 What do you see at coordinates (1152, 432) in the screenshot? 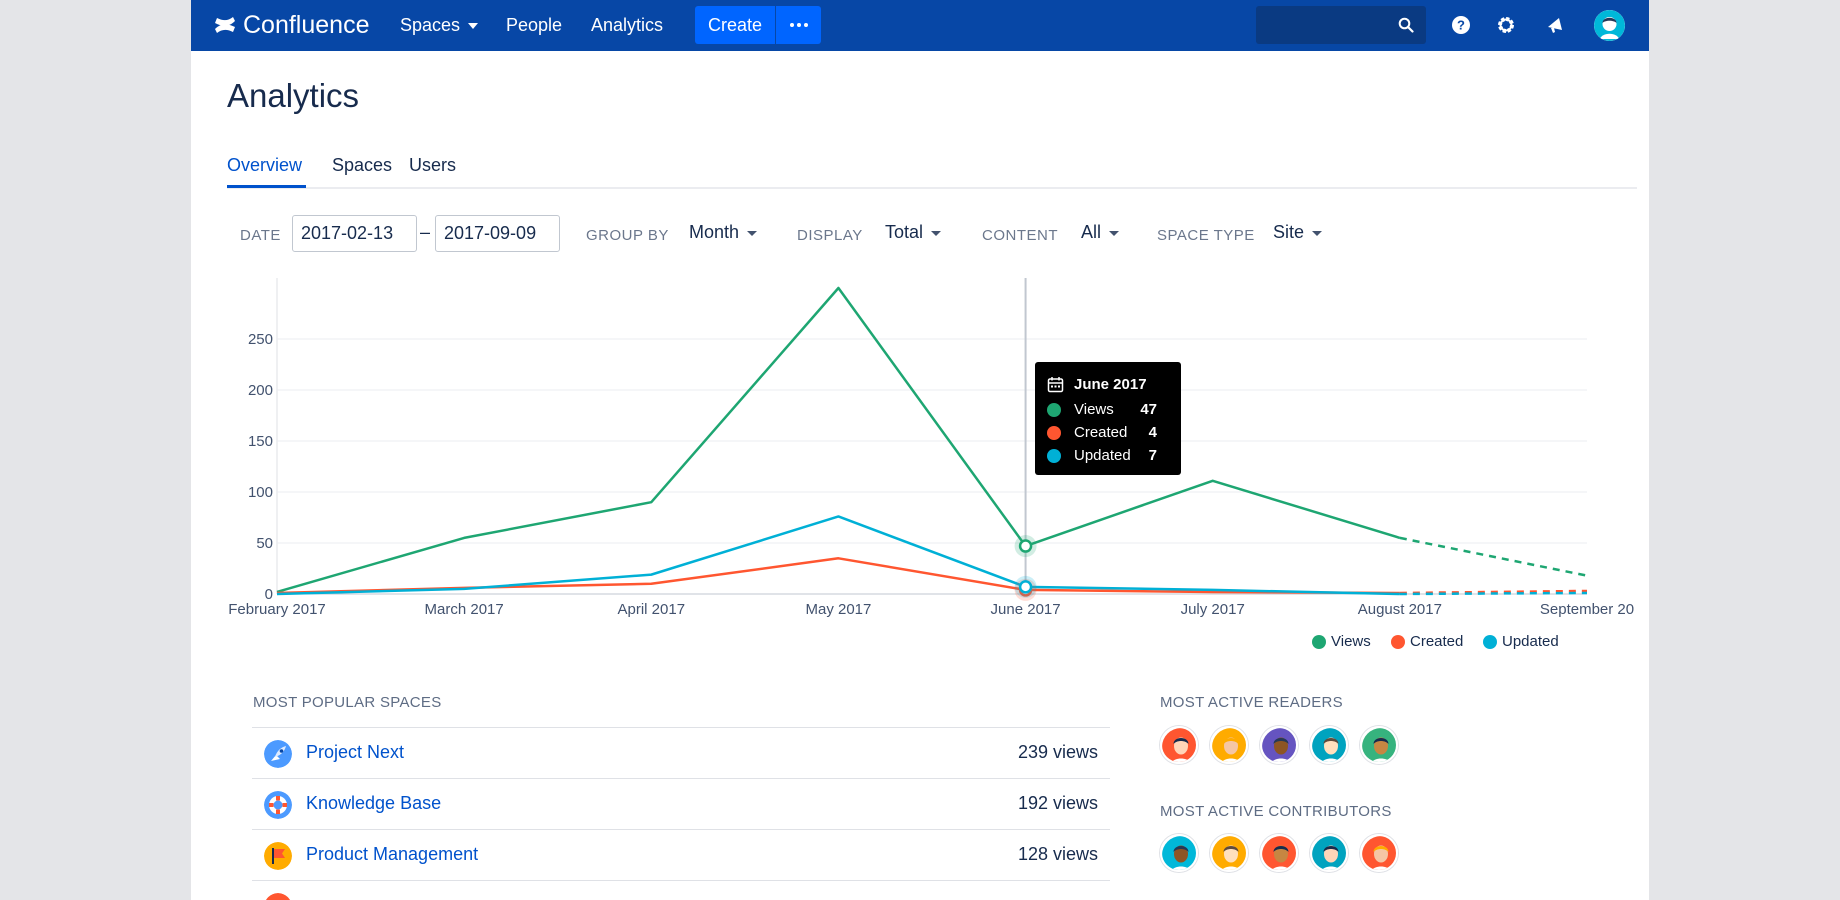
I see `tooltip-series-value: 4` at bounding box center [1152, 432].